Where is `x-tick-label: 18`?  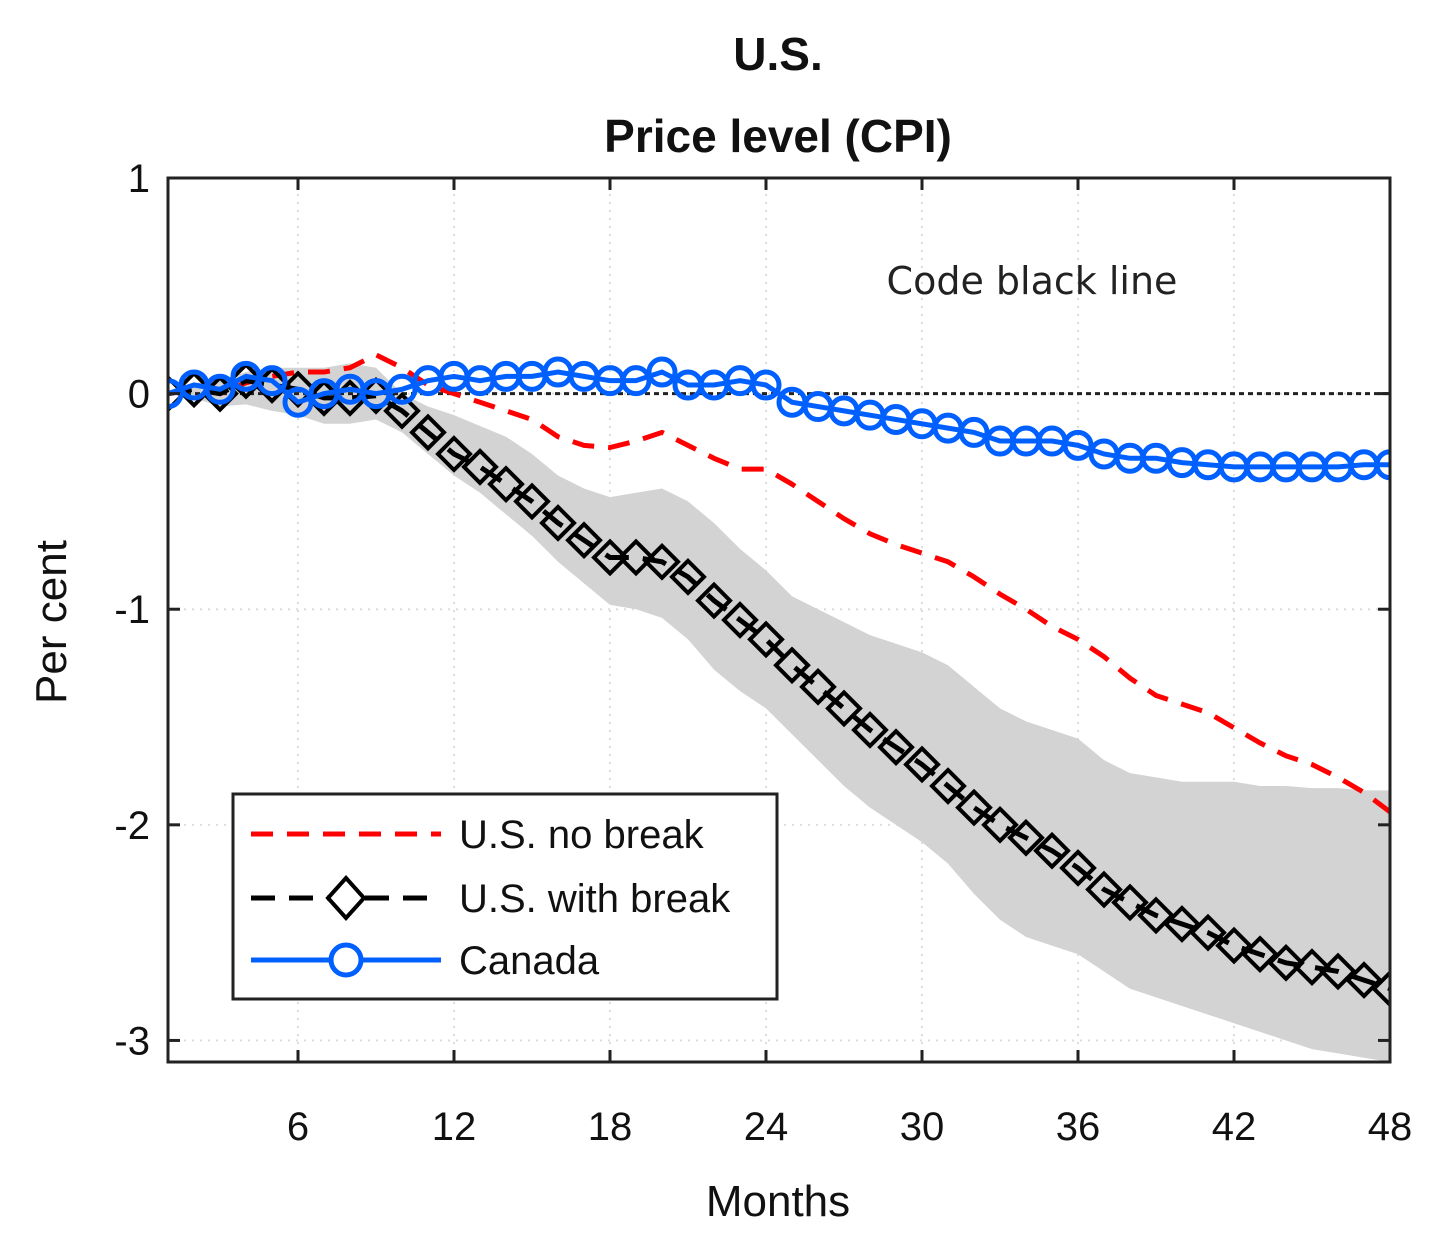
x-tick-label: 18 is located at coordinates (610, 1127).